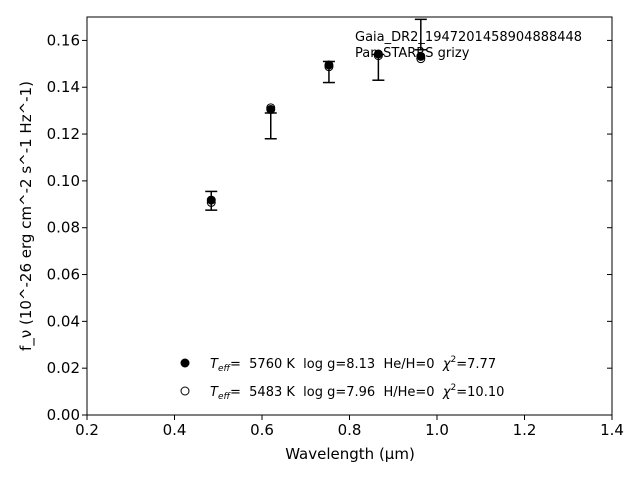  What do you see at coordinates (63, 228) in the screenshot?
I see `y-tick-label: 0.08` at bounding box center [63, 228].